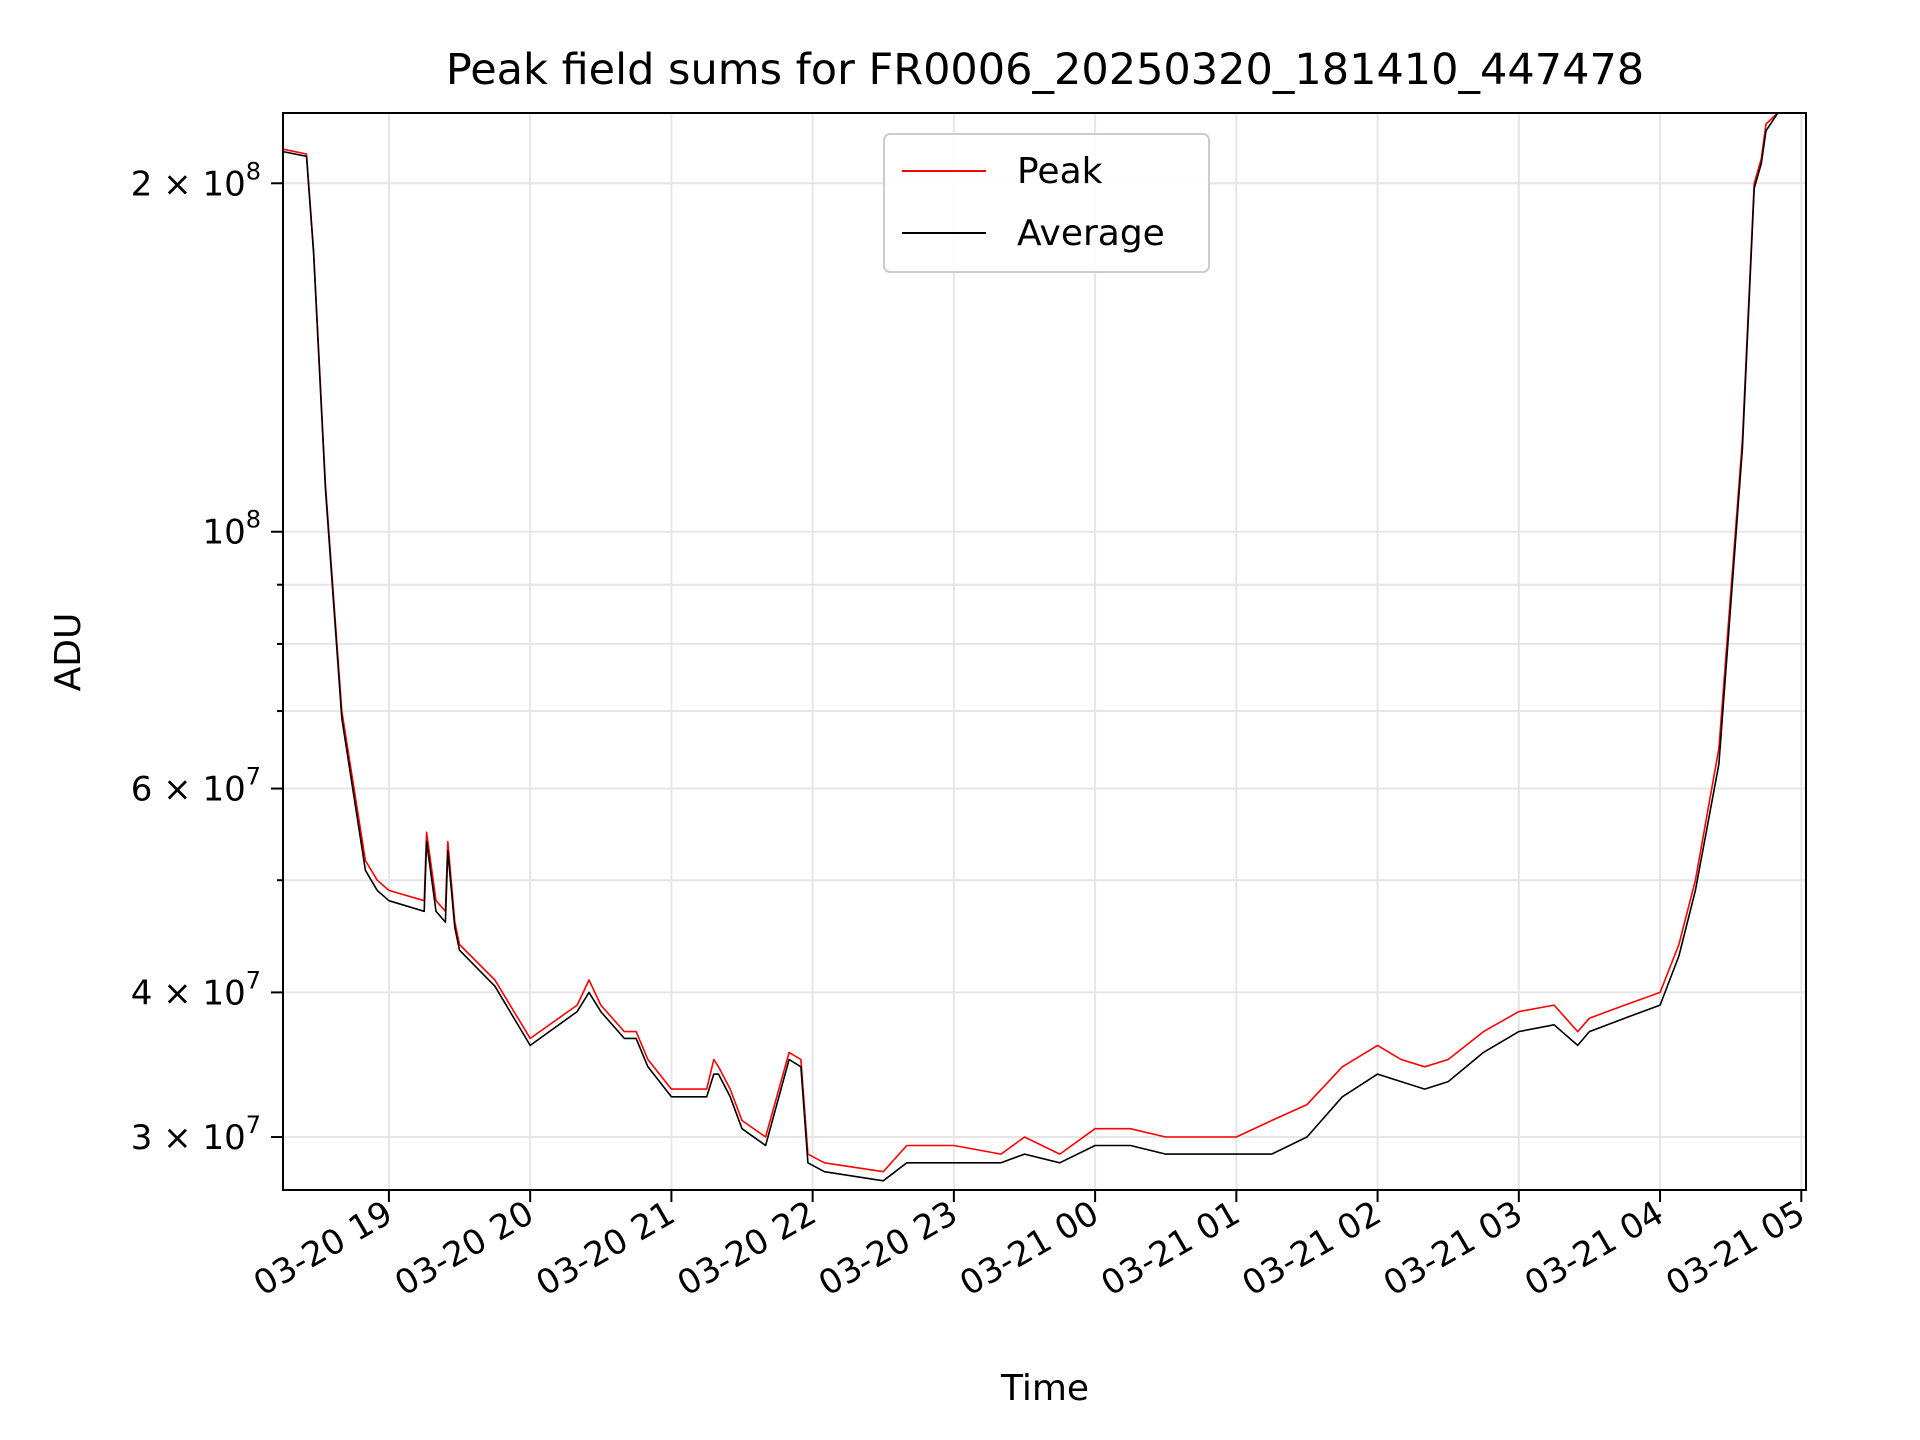 This screenshot has height=1440, width=1920. I want to click on y-tick-label: 6 × 107, so click(196, 786).